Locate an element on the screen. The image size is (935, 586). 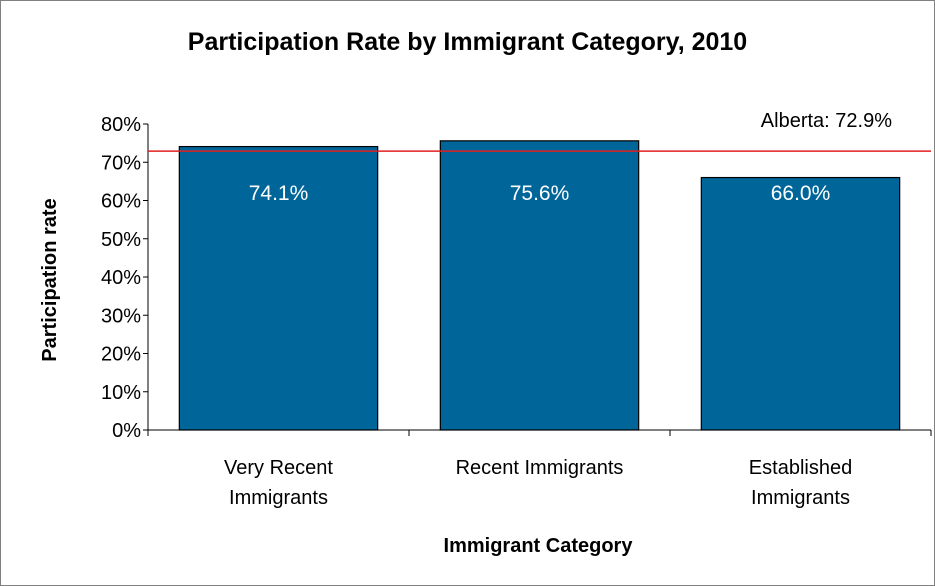
bar-value-label: 66.0% is located at coordinates (801, 193).